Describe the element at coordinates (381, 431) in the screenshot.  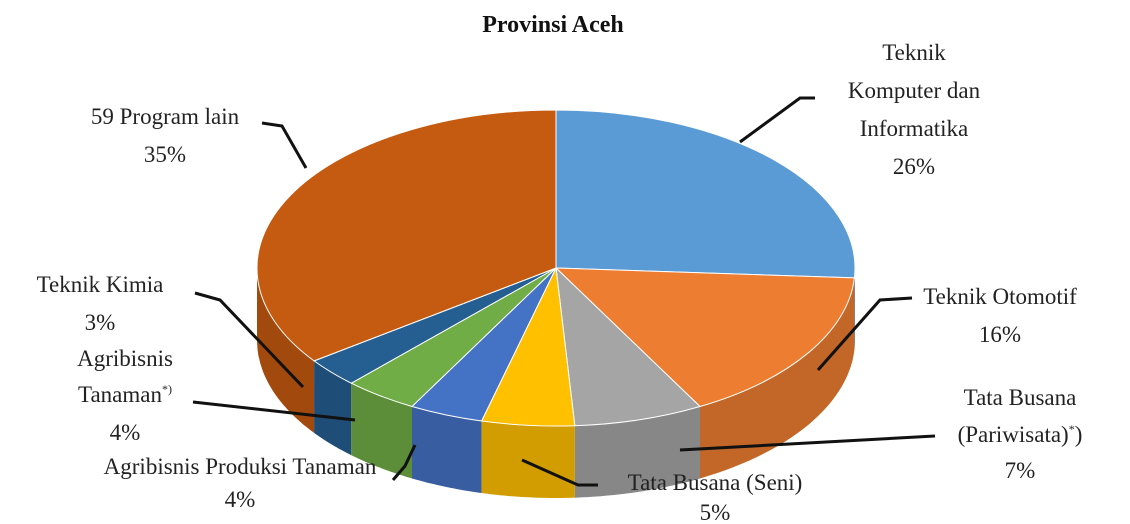
I see `slice-side-agribisnis-tanaman` at that location.